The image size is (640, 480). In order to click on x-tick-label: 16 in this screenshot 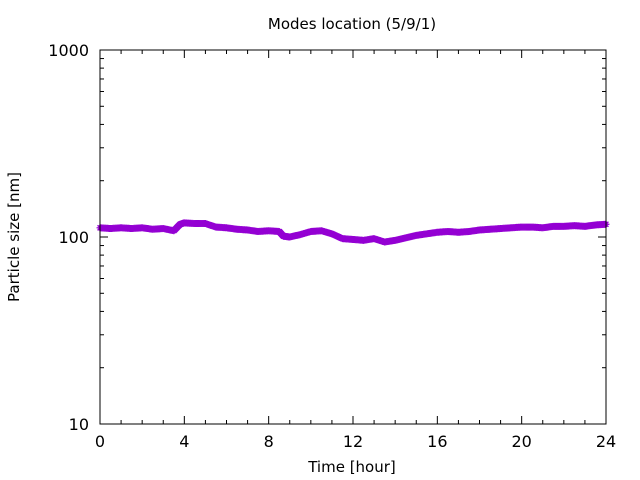, I will do `click(437, 441)`.